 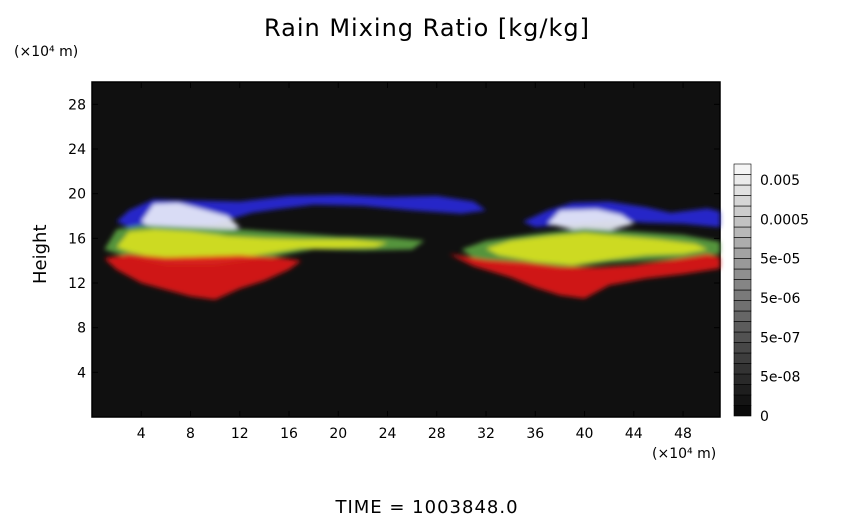 What do you see at coordinates (535, 434) in the screenshot?
I see `x-tick-label: 36` at bounding box center [535, 434].